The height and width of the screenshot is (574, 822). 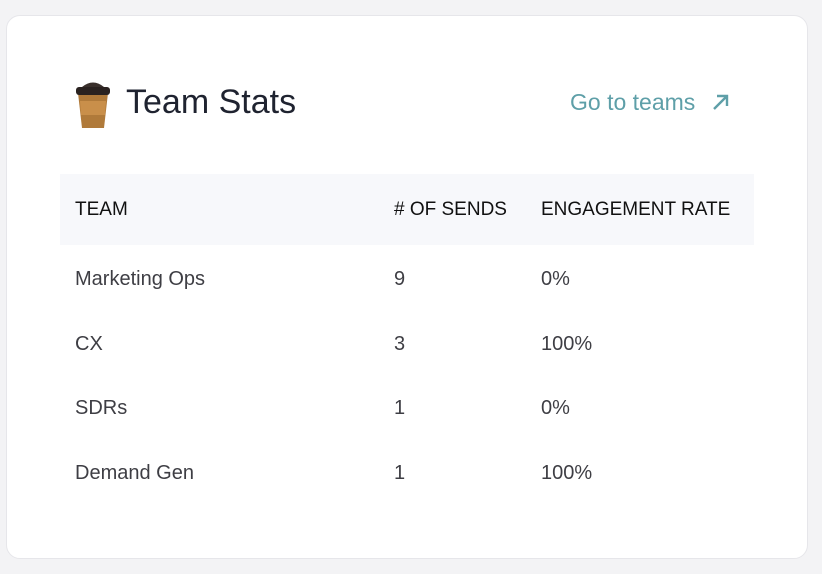 I want to click on table-cell: CX, so click(x=89, y=343).